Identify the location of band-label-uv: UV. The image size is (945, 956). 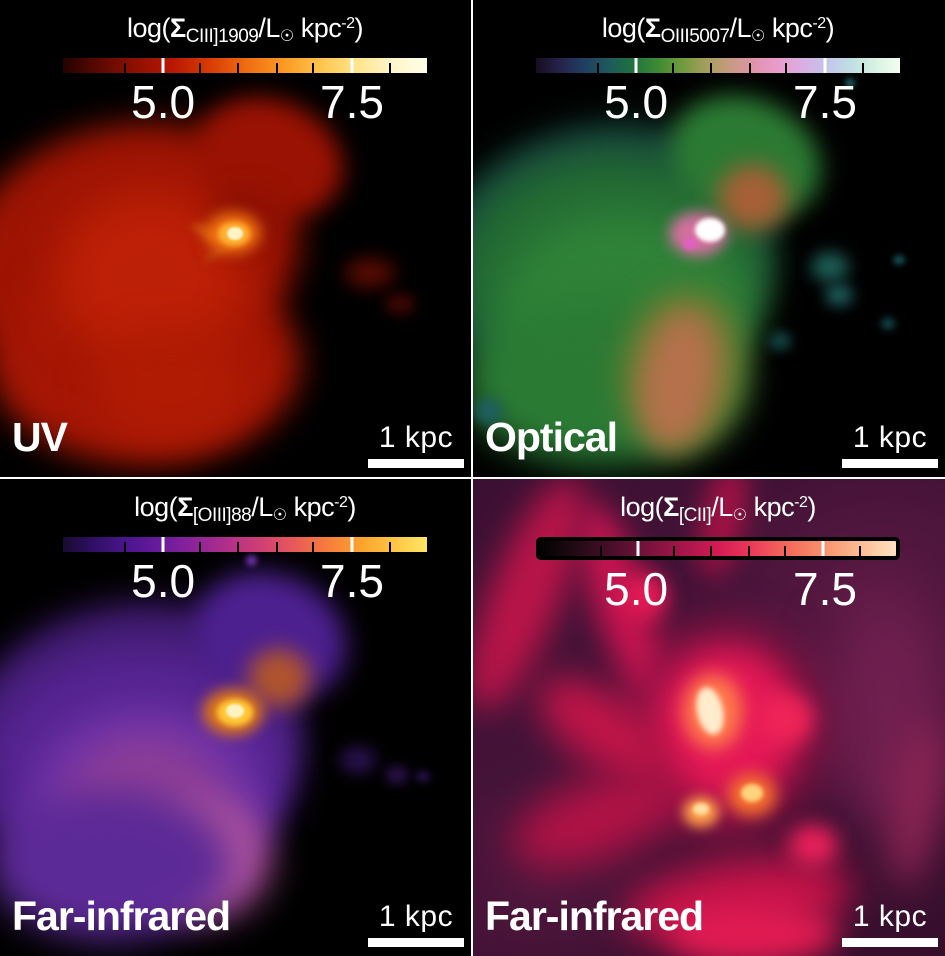
(40, 437).